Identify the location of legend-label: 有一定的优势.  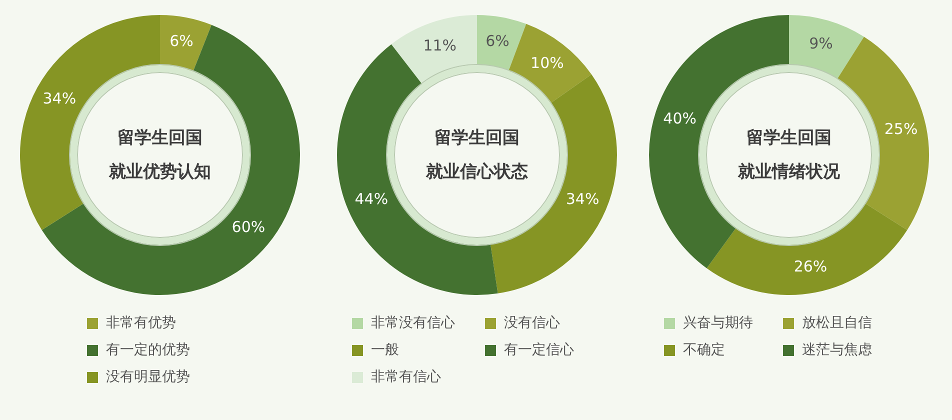
(148, 350).